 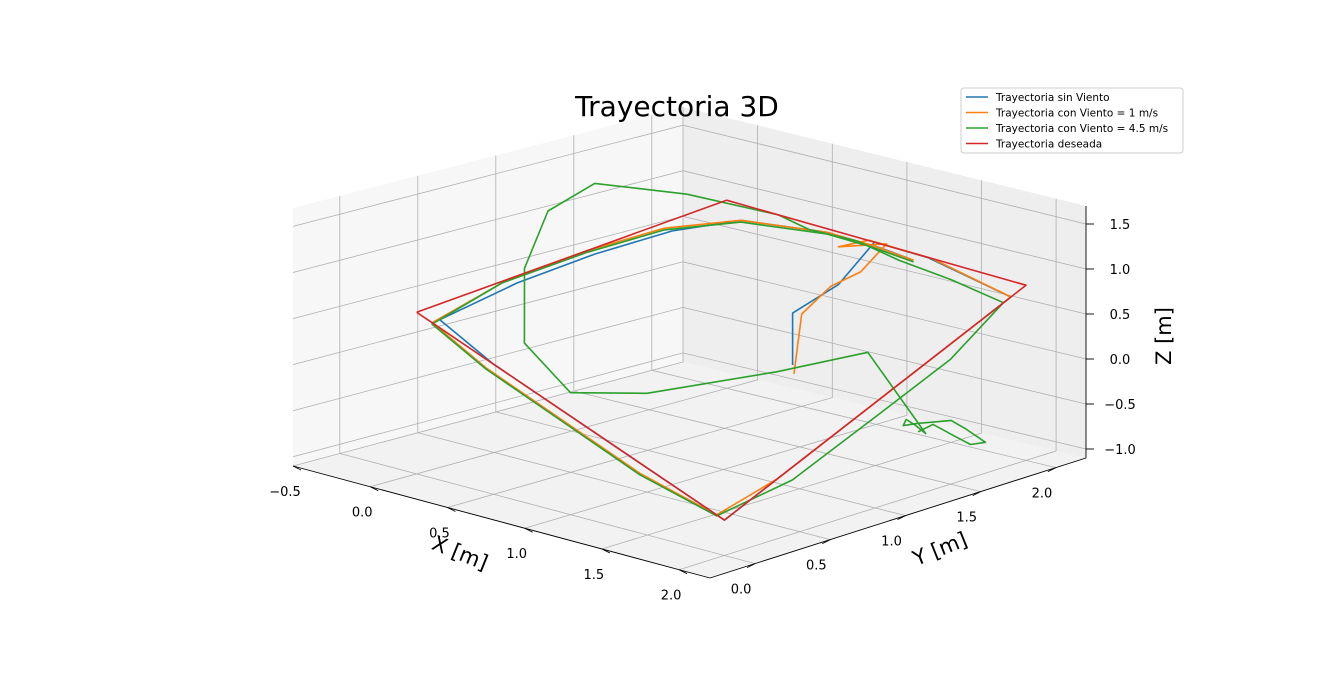 I want to click on y-axis-label: Y [m], so click(x=939, y=549).